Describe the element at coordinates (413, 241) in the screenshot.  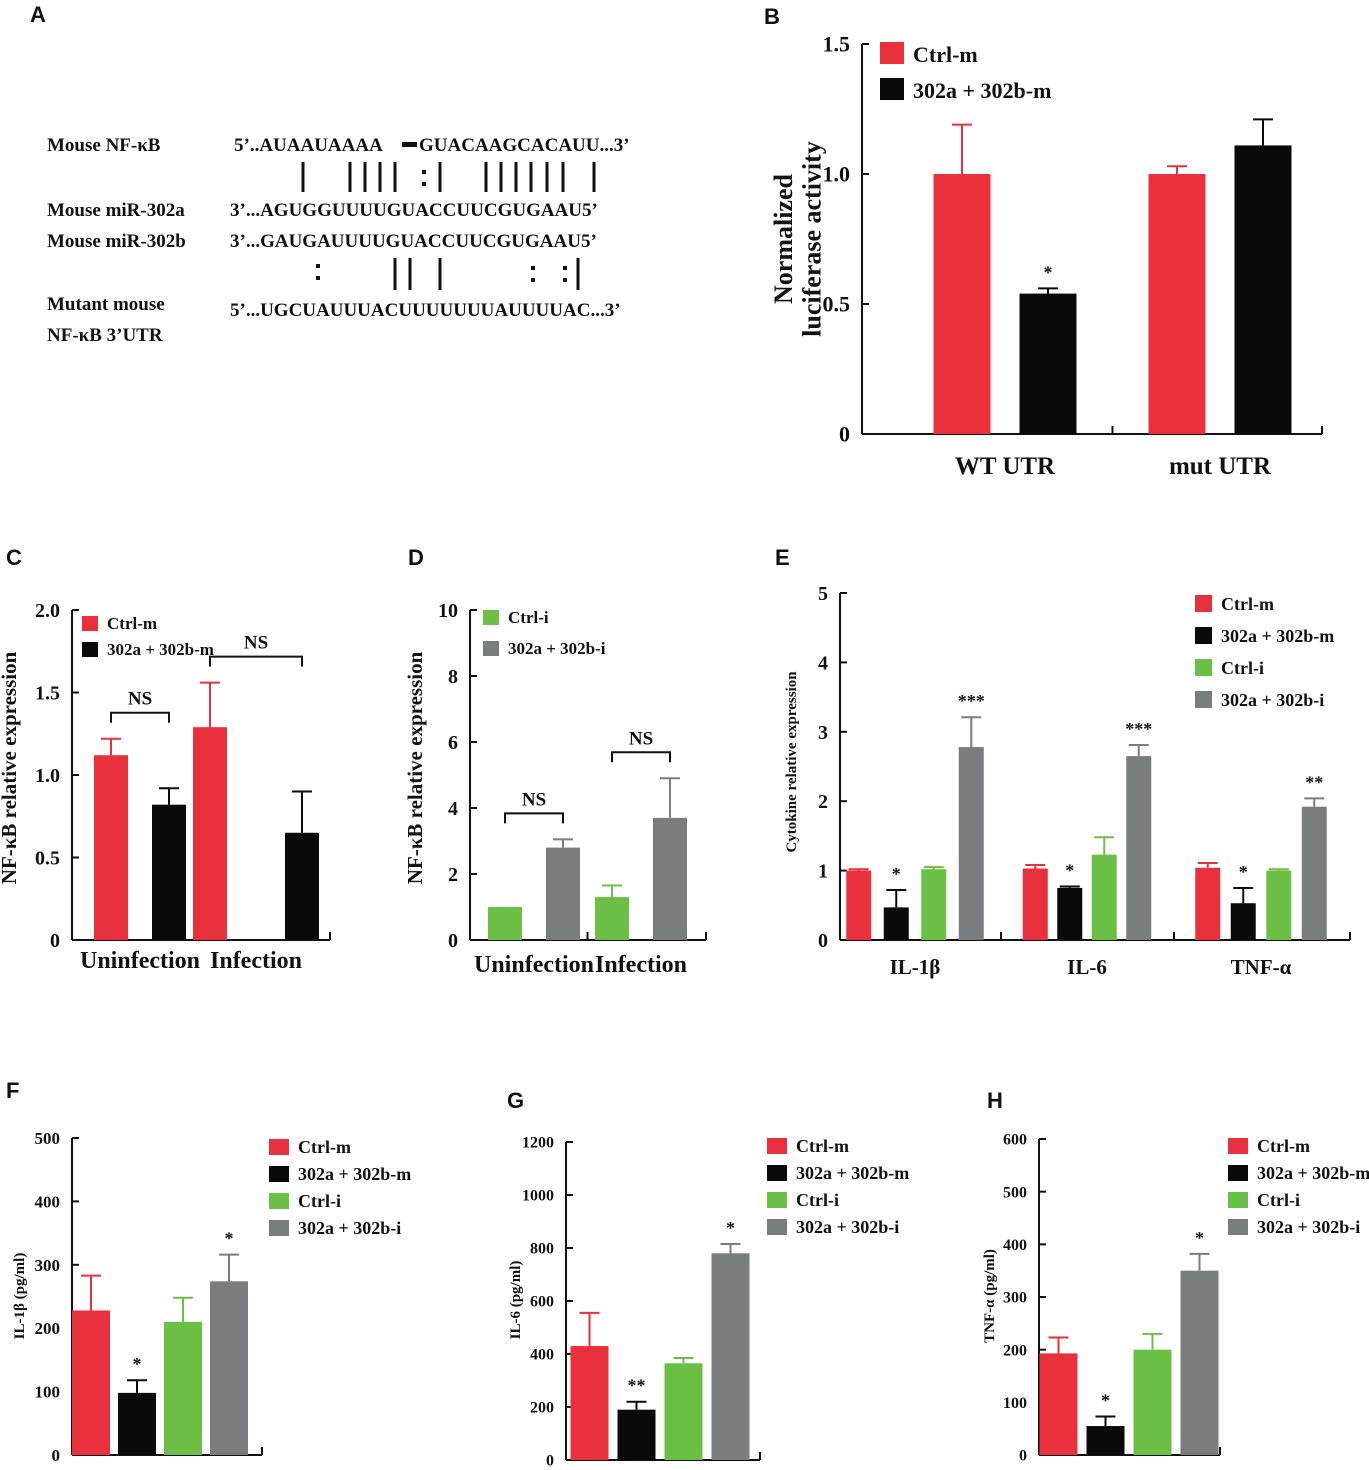
I see `seq-mir-302b: 3’...GAUGAUUUUGUACCUUCGUGAAU5’` at that location.